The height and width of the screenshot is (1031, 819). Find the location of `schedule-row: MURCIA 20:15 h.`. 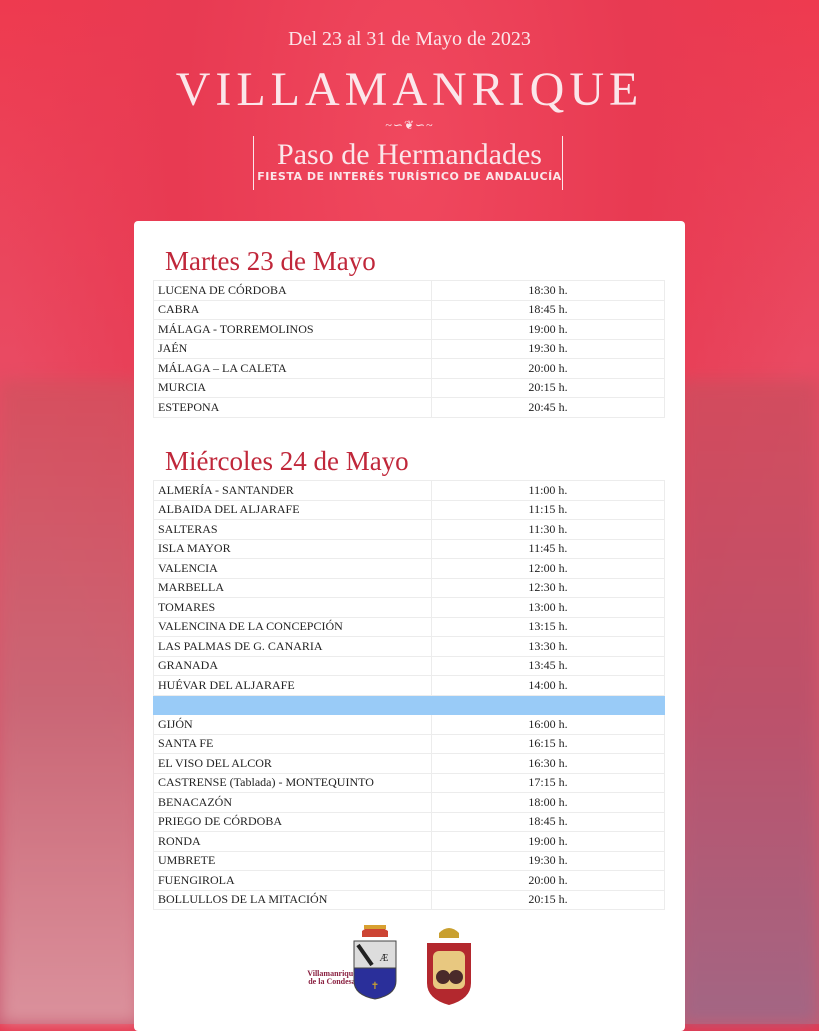

schedule-row: MURCIA 20:15 h. is located at coordinates (409, 387).